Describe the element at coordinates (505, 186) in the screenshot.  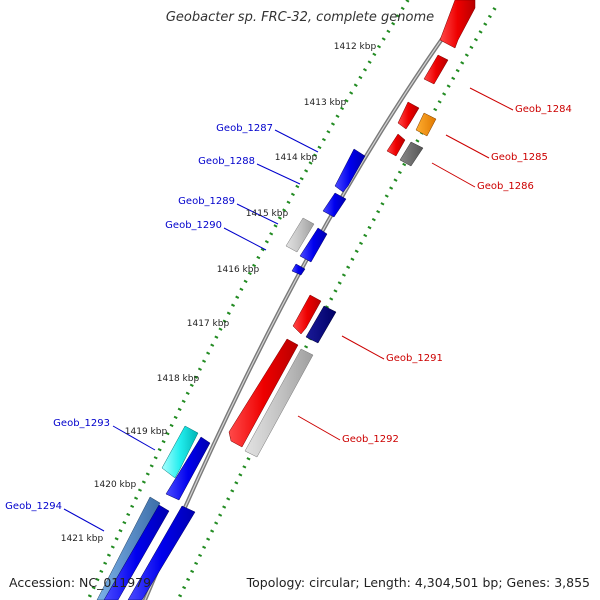
I see `forward-gene-label-3: Geob_1286` at that location.